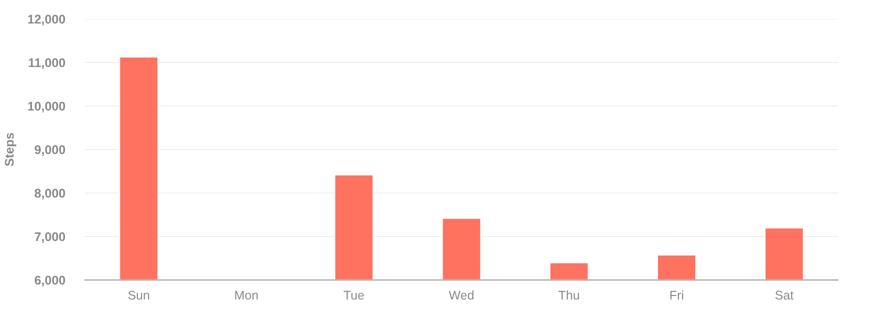  I want to click on y-axis-title: Steps, so click(10, 149).